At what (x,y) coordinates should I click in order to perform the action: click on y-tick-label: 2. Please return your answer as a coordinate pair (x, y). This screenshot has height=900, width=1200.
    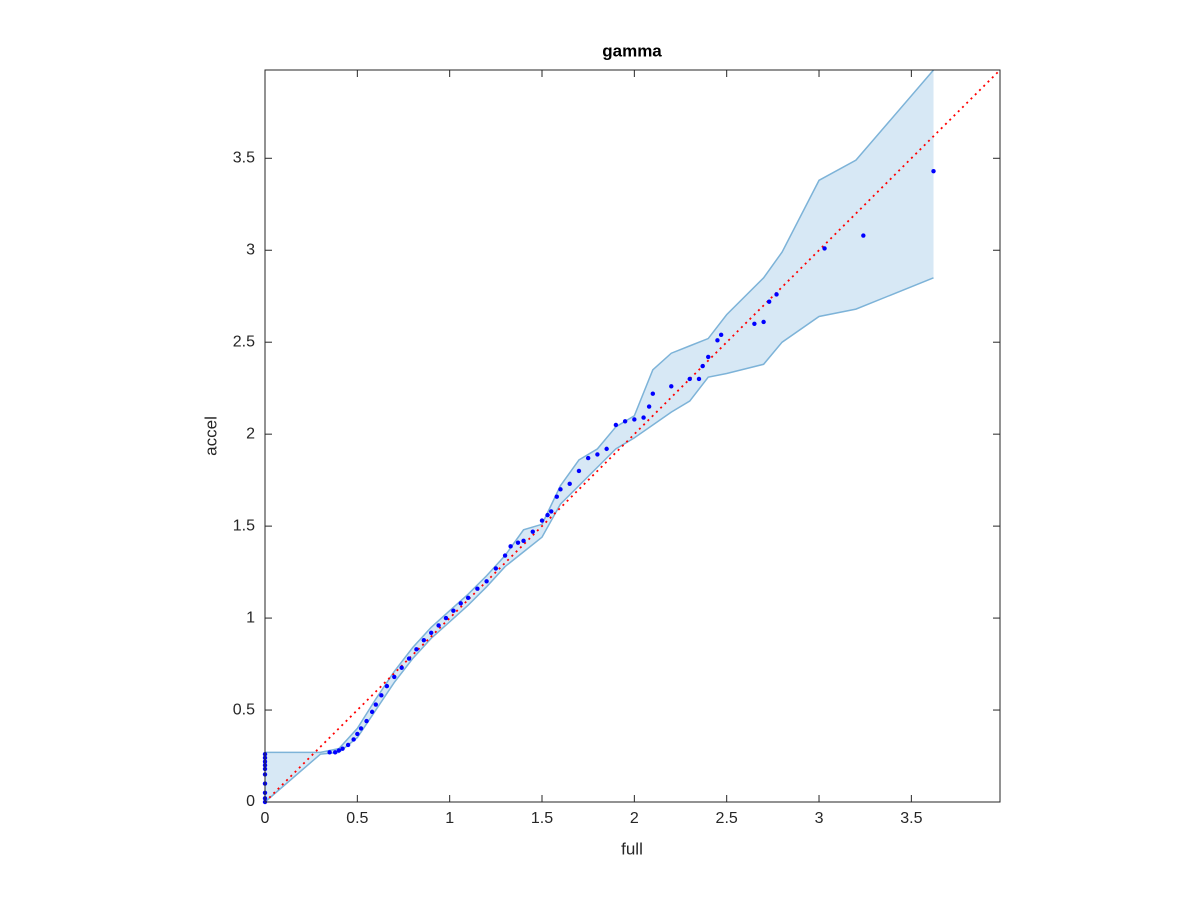
    Looking at the image, I should click on (250, 433).